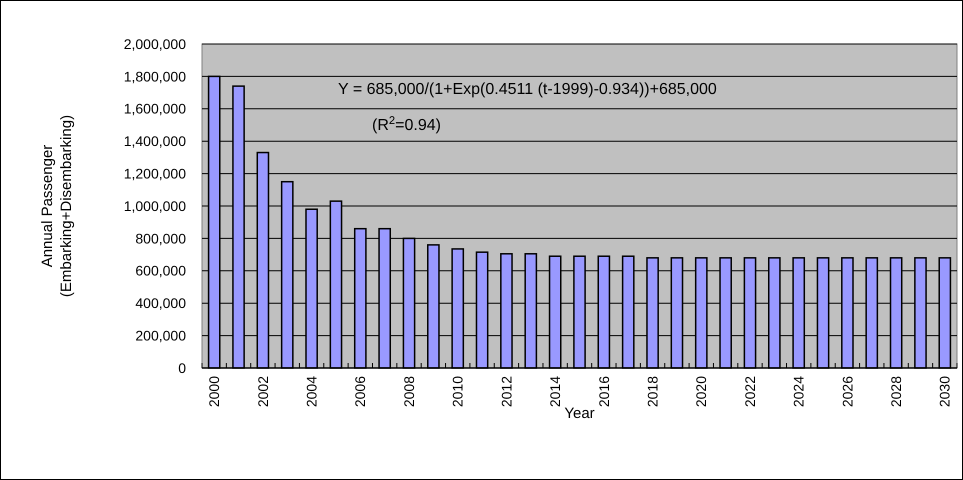  I want to click on x-tick-label: 2014, so click(555, 392).